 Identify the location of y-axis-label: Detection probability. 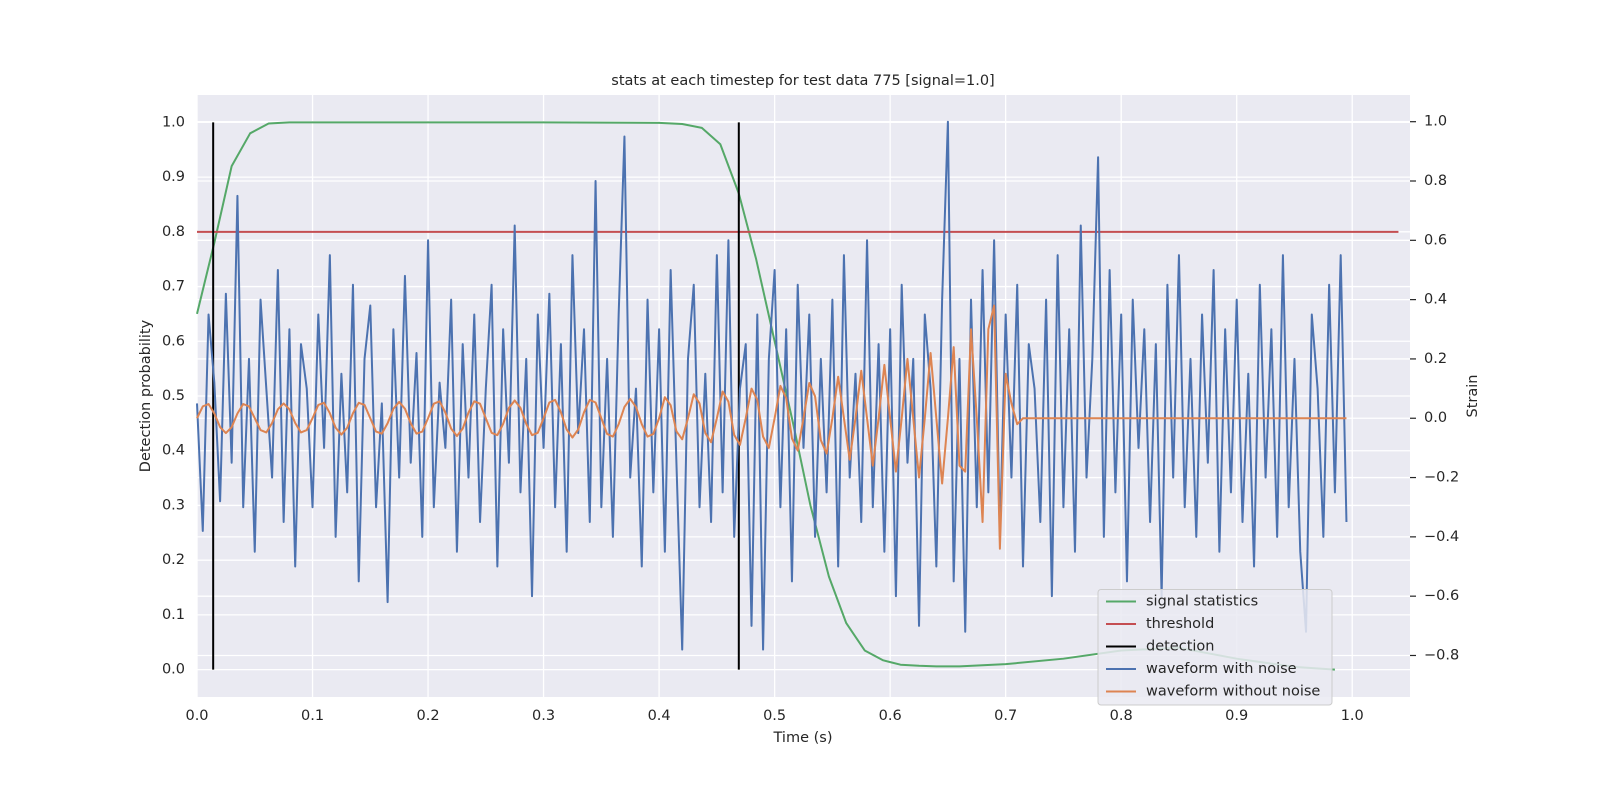
(146, 395).